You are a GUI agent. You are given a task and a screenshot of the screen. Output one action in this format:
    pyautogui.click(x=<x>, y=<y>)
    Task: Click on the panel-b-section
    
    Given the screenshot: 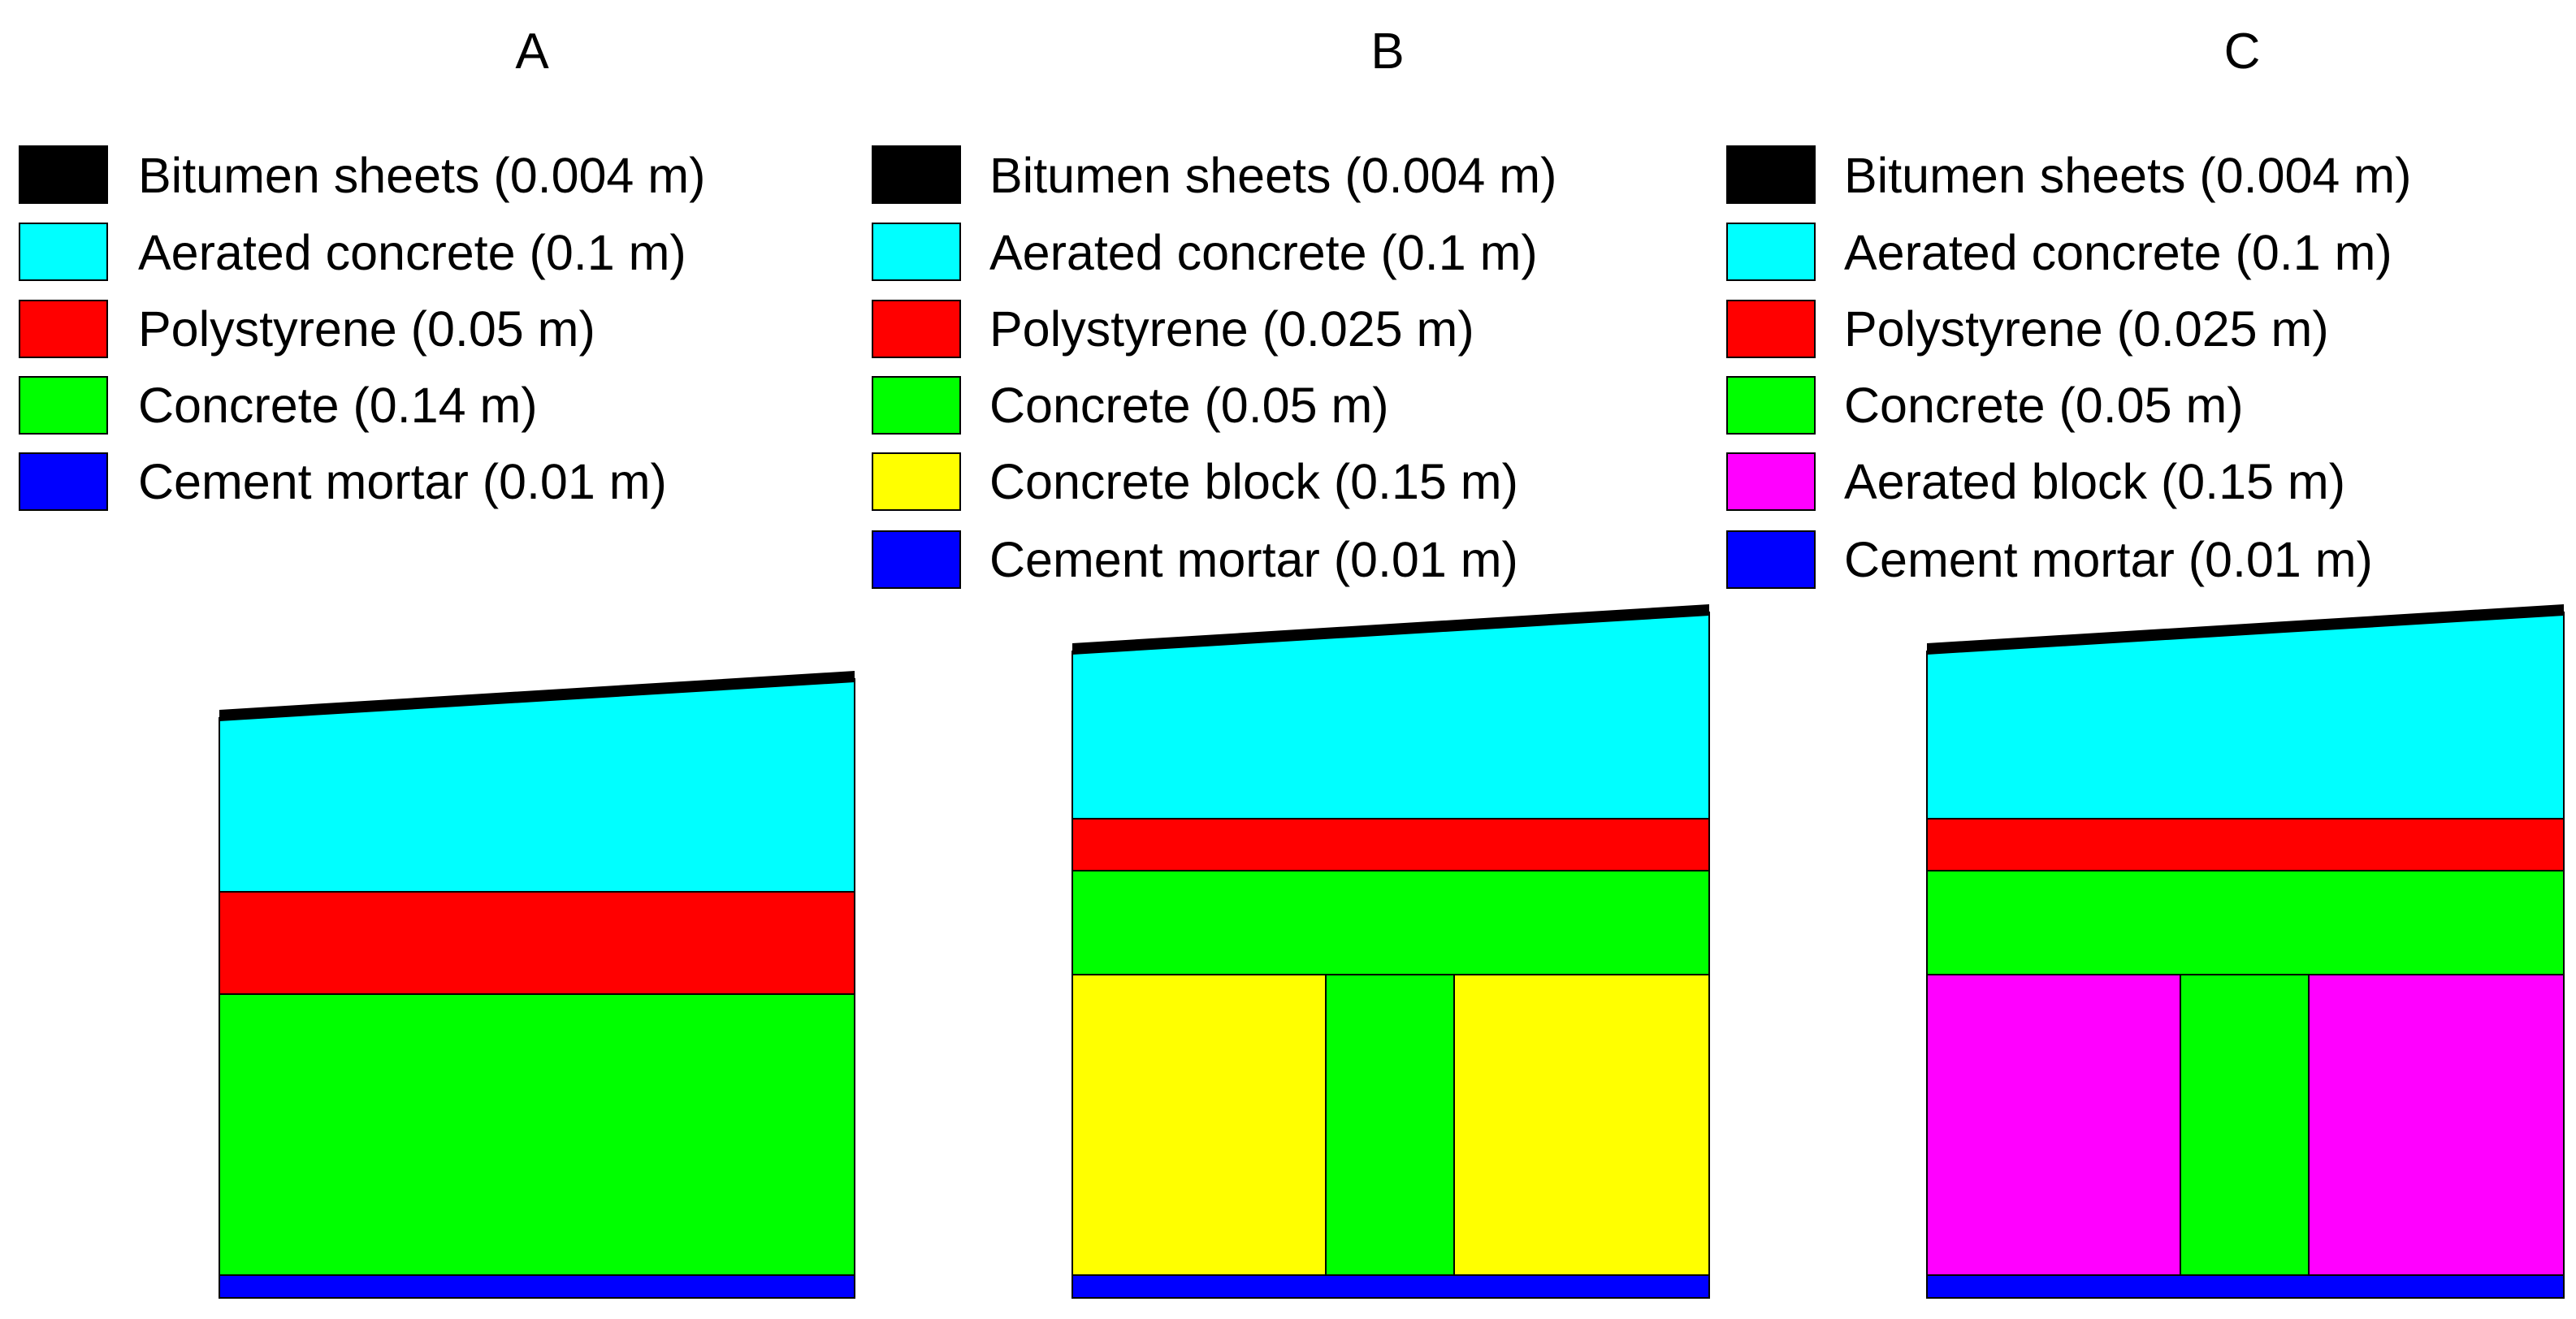 What is the action you would take?
    pyautogui.click(x=1391, y=951)
    